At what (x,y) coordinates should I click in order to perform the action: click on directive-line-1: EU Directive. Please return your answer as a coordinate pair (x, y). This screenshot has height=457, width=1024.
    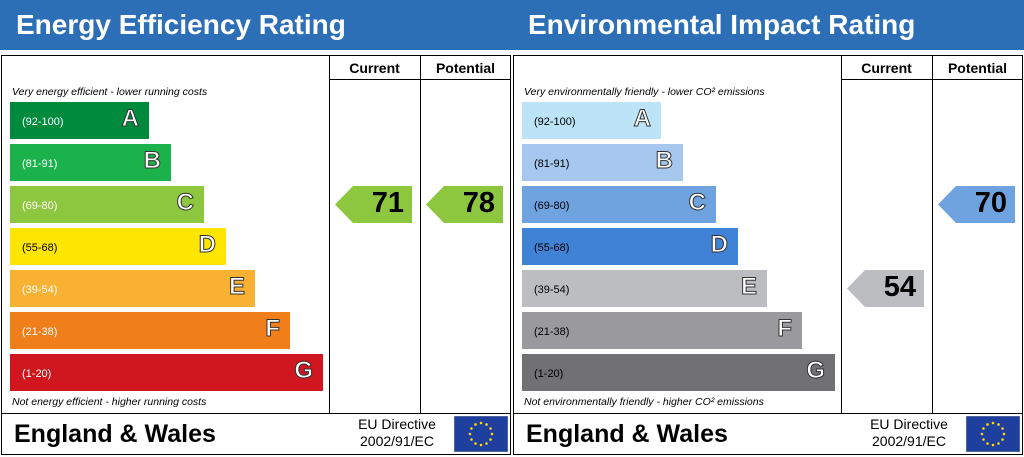
    Looking at the image, I should click on (909, 424).